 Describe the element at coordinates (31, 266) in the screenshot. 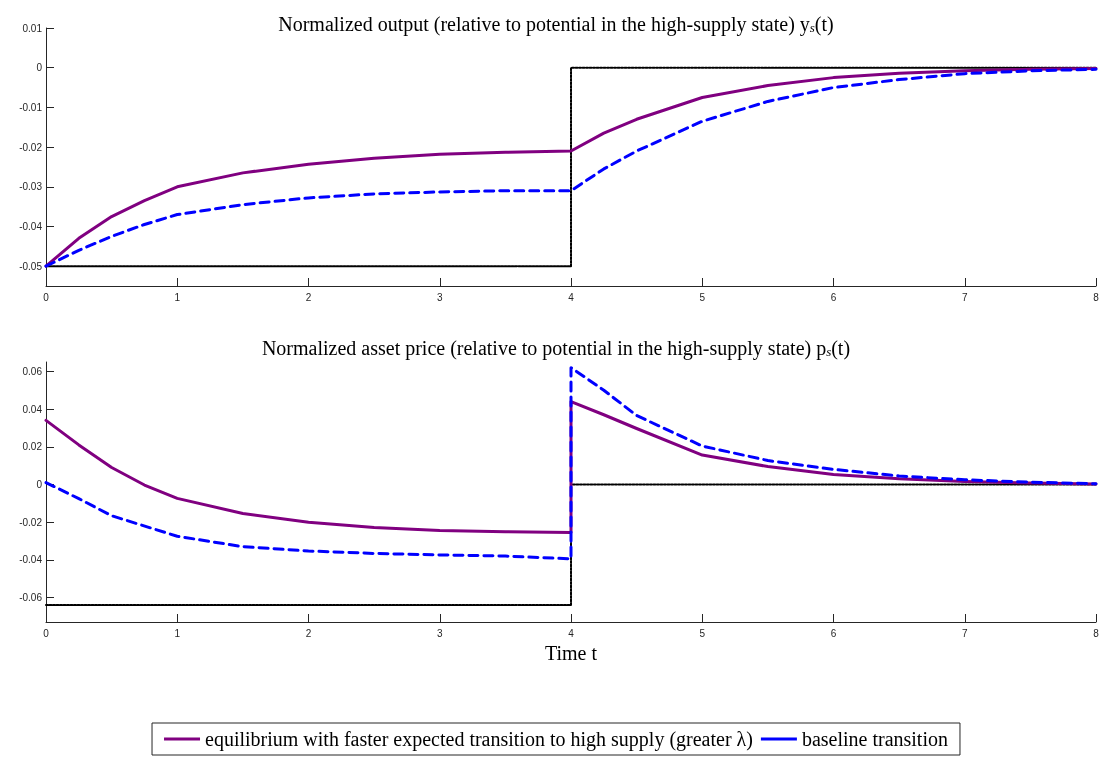

I see `y-tick-label: -0.05` at that location.